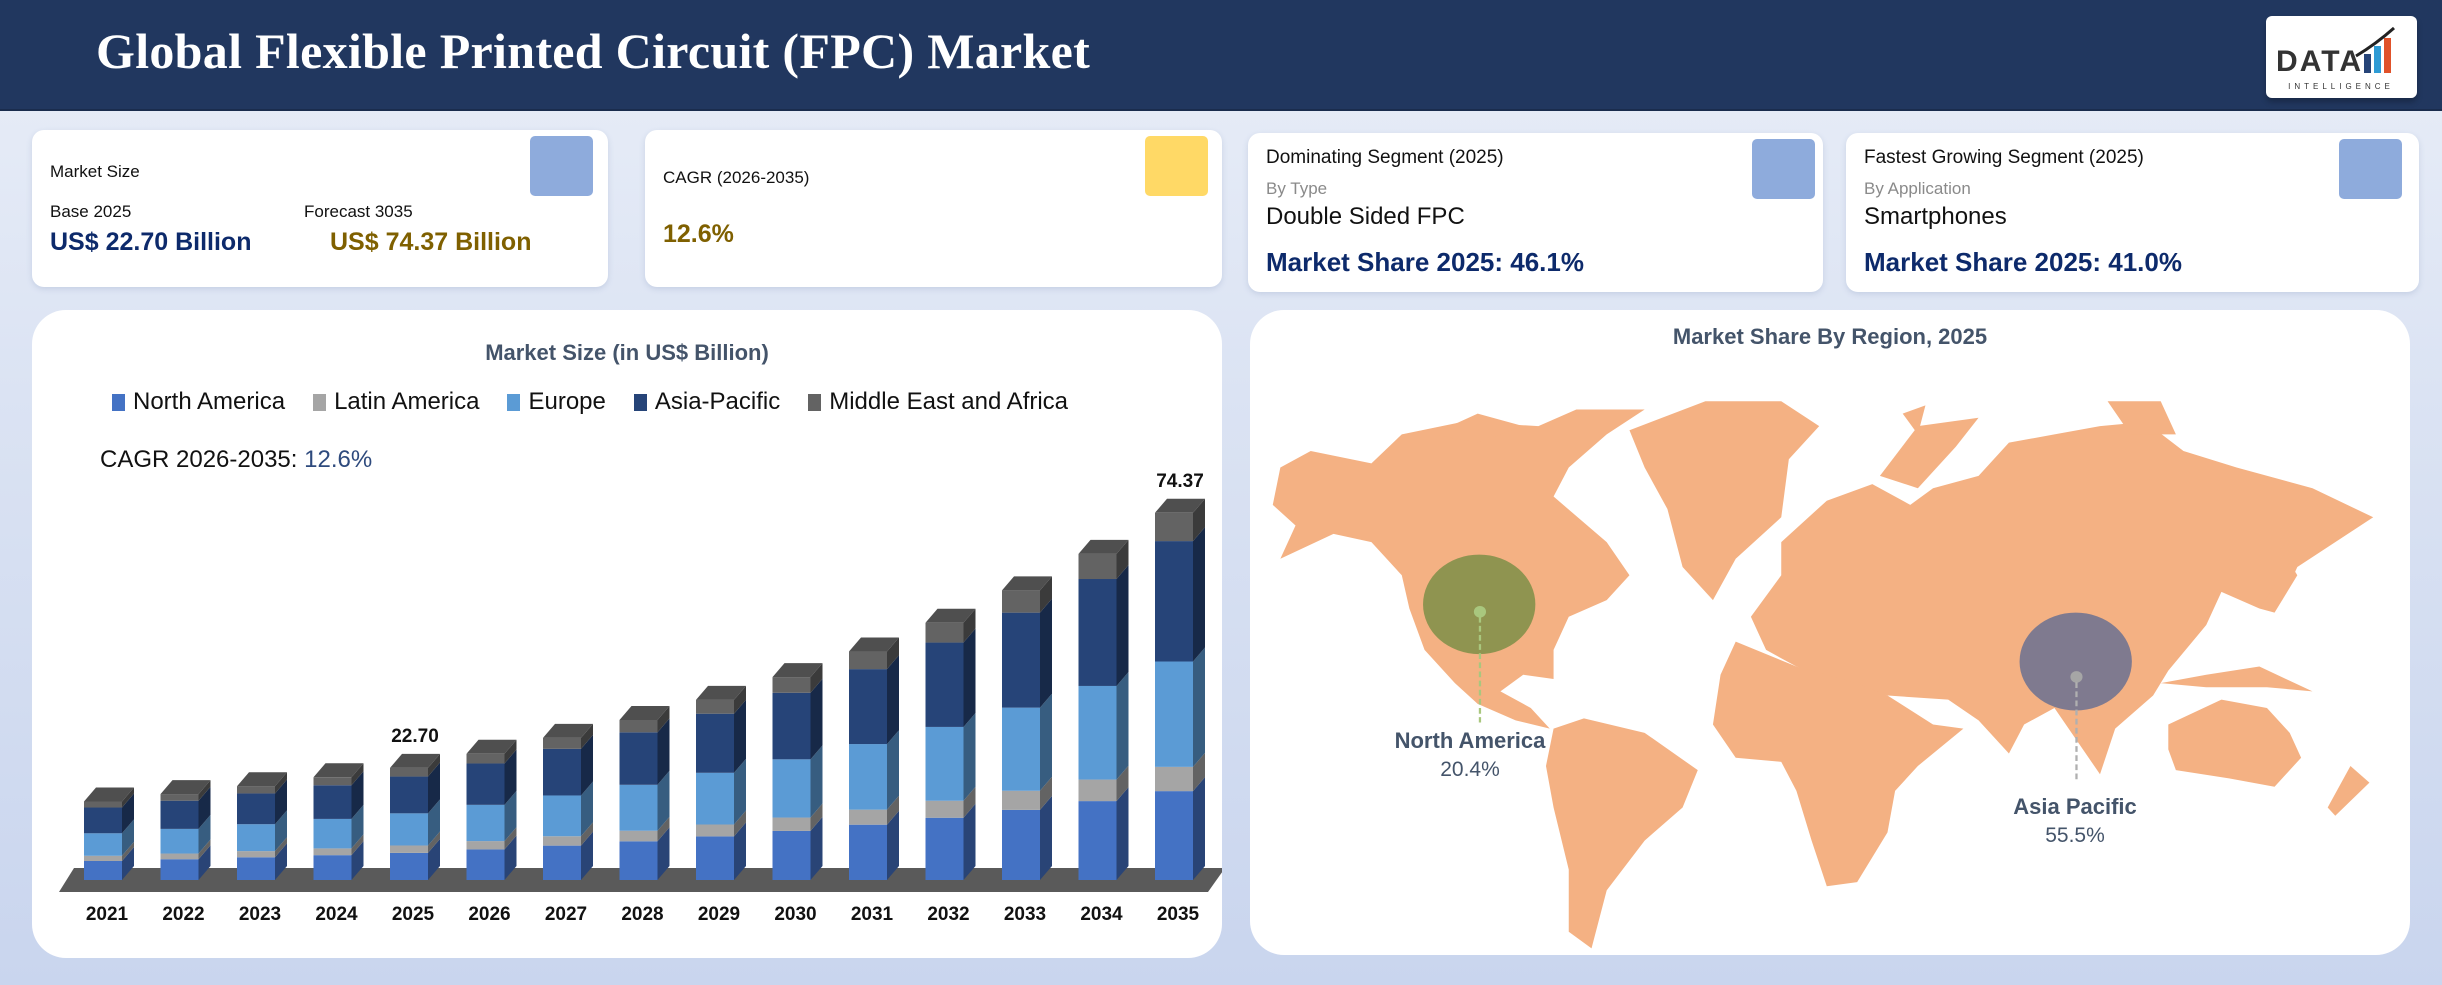 The width and height of the screenshot is (2442, 985). I want to click on segment-name: Smartphones, so click(1935, 216).